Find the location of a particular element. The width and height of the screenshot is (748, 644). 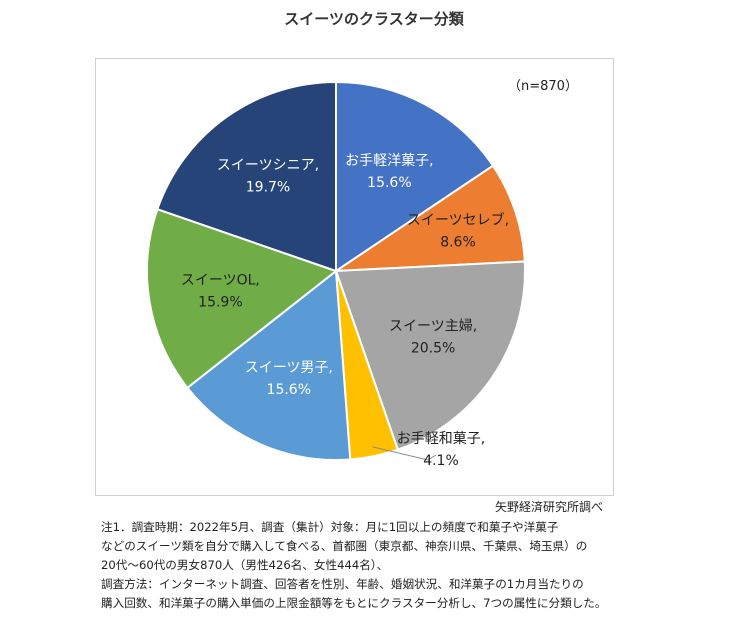

sample-size-label: （n=870） is located at coordinates (543, 86).